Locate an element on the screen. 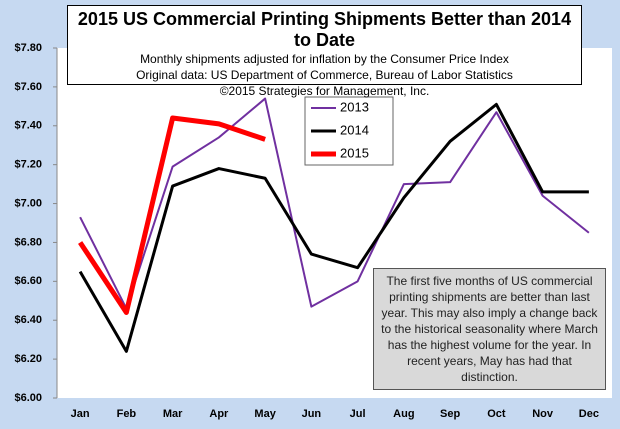  series-line is located at coordinates (172, 215).